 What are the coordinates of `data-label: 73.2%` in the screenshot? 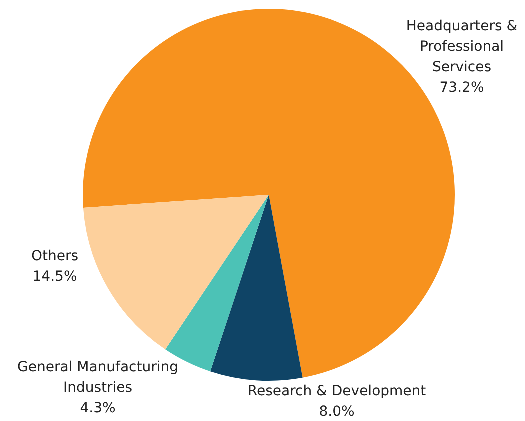 It's located at (462, 88).